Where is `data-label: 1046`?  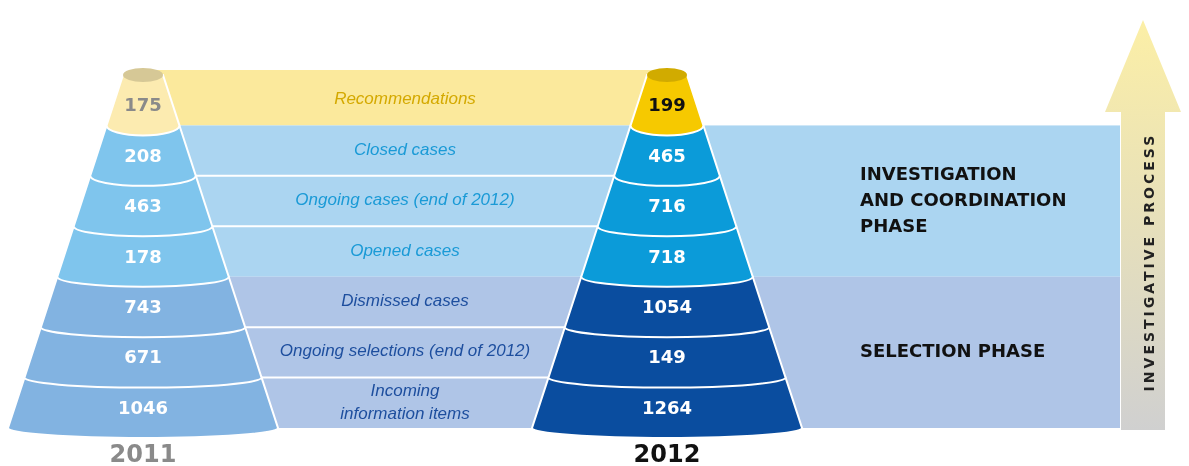 data-label: 1046 is located at coordinates (143, 407).